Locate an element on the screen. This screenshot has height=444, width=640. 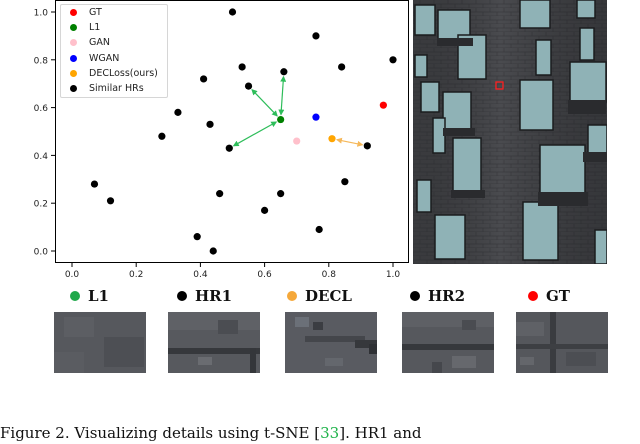
legend-label: Similar HRs is located at coordinates (116, 89).